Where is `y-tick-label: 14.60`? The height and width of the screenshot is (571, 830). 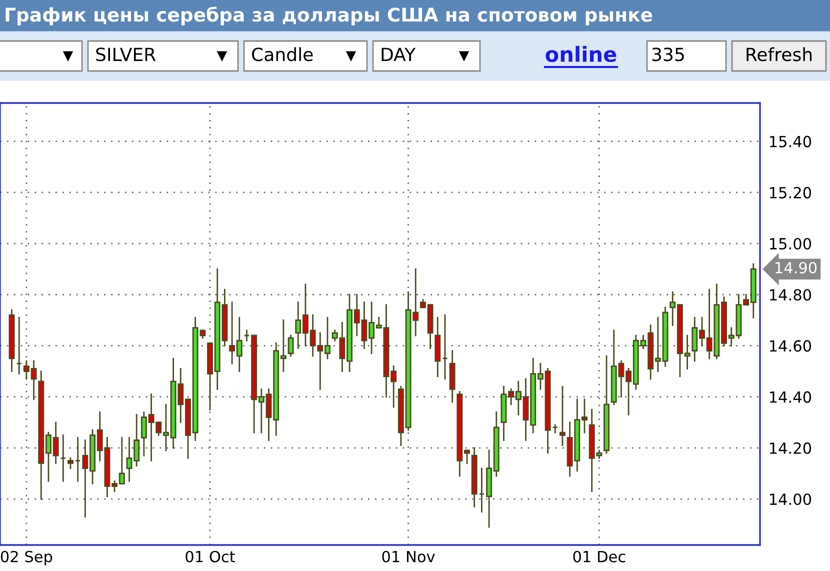 y-tick-label: 14.60 is located at coordinates (791, 346).